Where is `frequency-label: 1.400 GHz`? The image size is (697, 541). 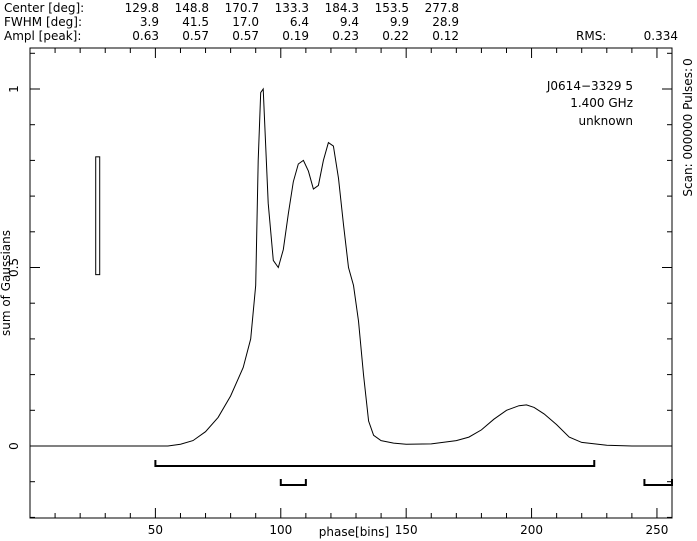 frequency-label: 1.400 GHz is located at coordinates (601, 103).